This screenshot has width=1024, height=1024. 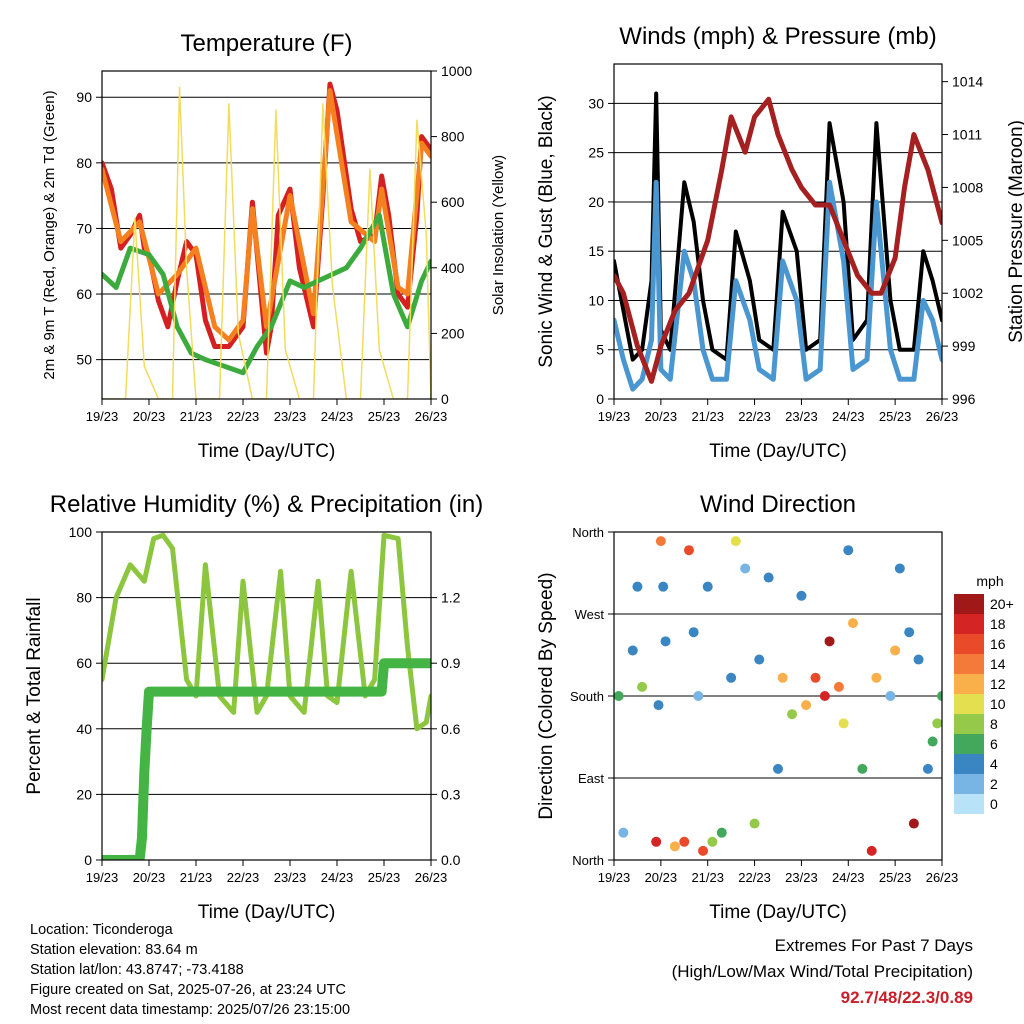 What do you see at coordinates (964, 346) in the screenshot?
I see `y-right-tick-label: 999` at bounding box center [964, 346].